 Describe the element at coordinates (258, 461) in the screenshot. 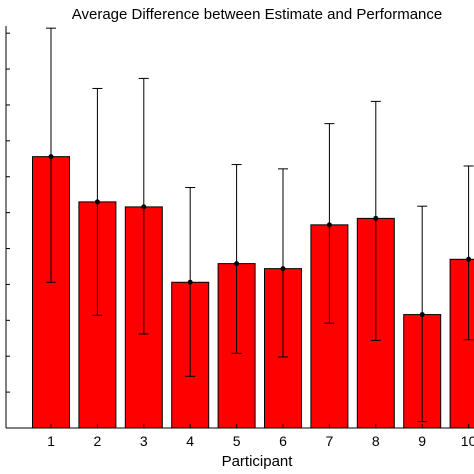

I see `x-axis-label: Participant` at that location.